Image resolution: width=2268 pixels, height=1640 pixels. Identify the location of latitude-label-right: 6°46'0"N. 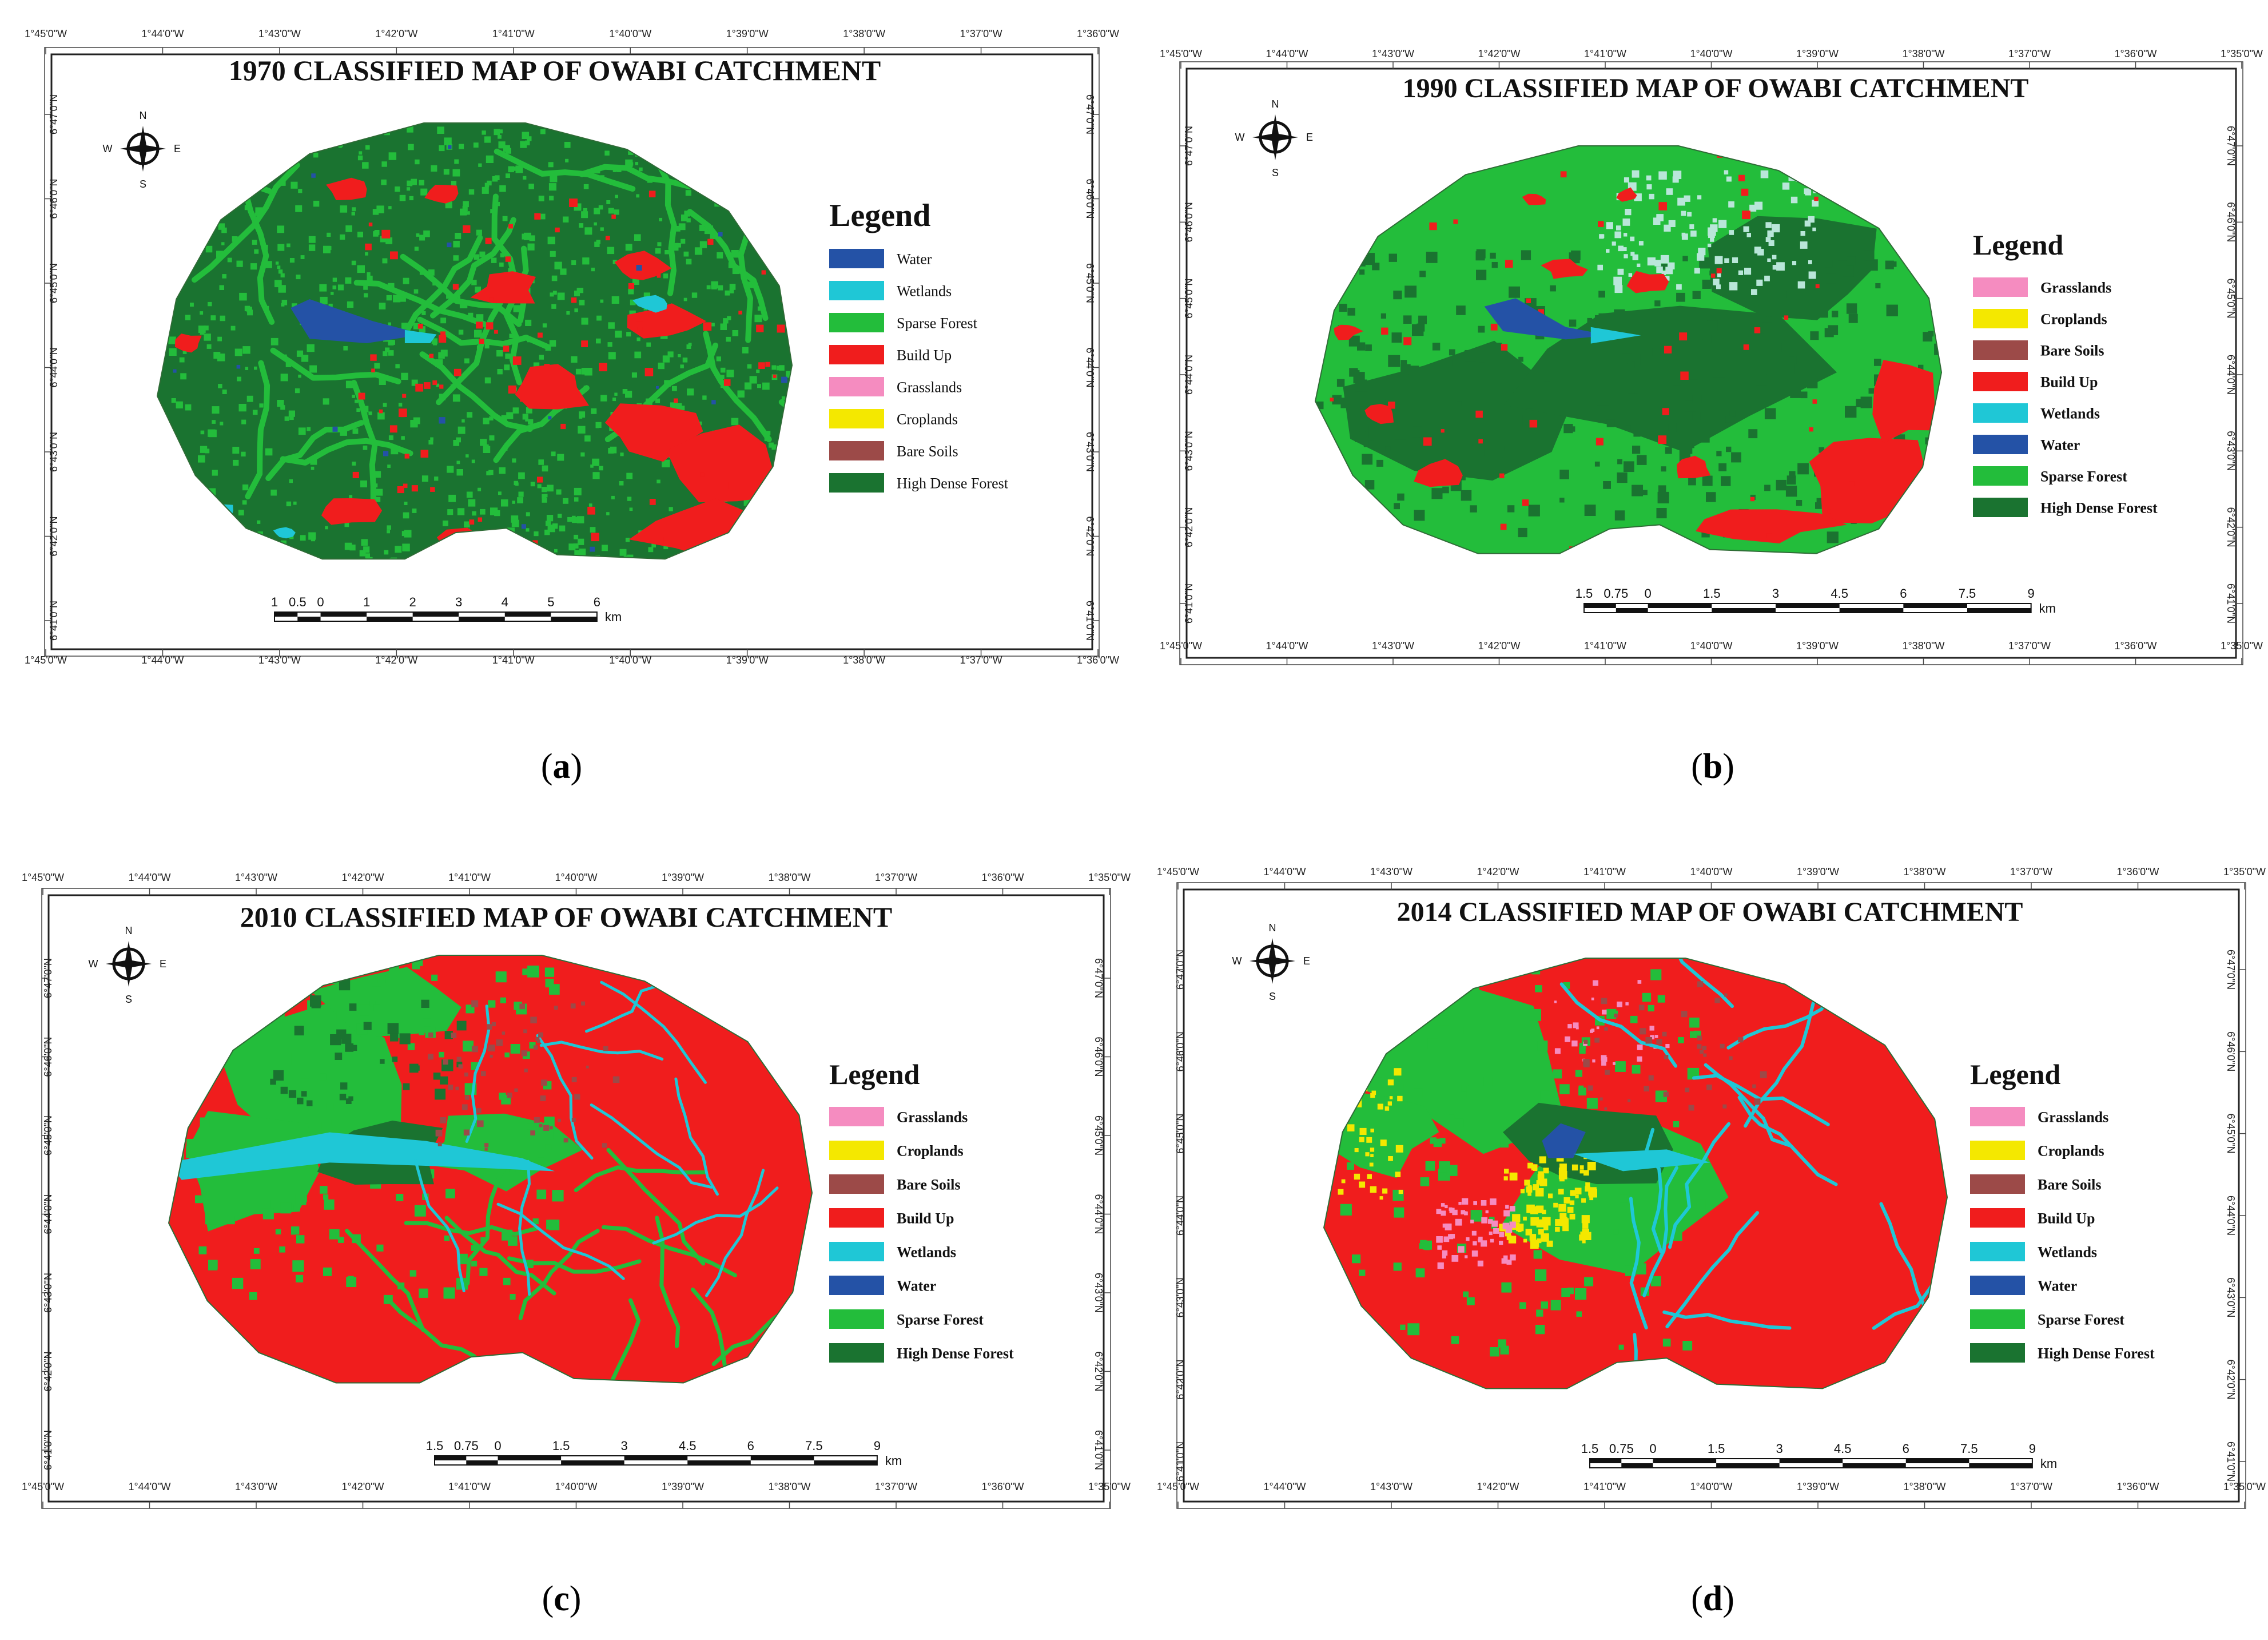
(1098, 1057).